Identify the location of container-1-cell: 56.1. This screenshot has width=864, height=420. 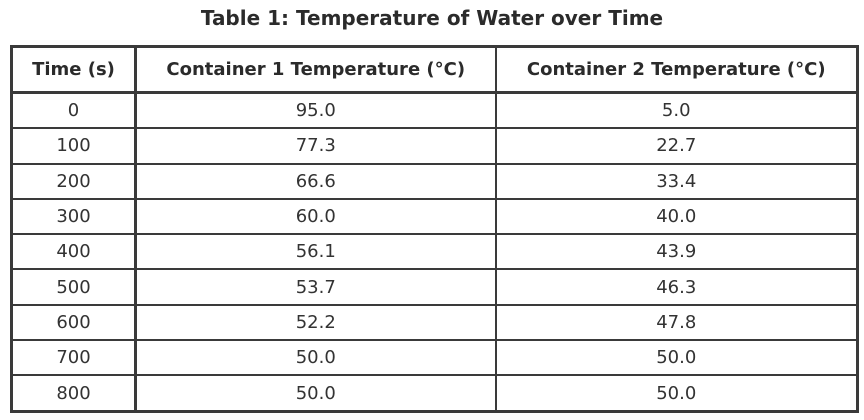
(315, 252).